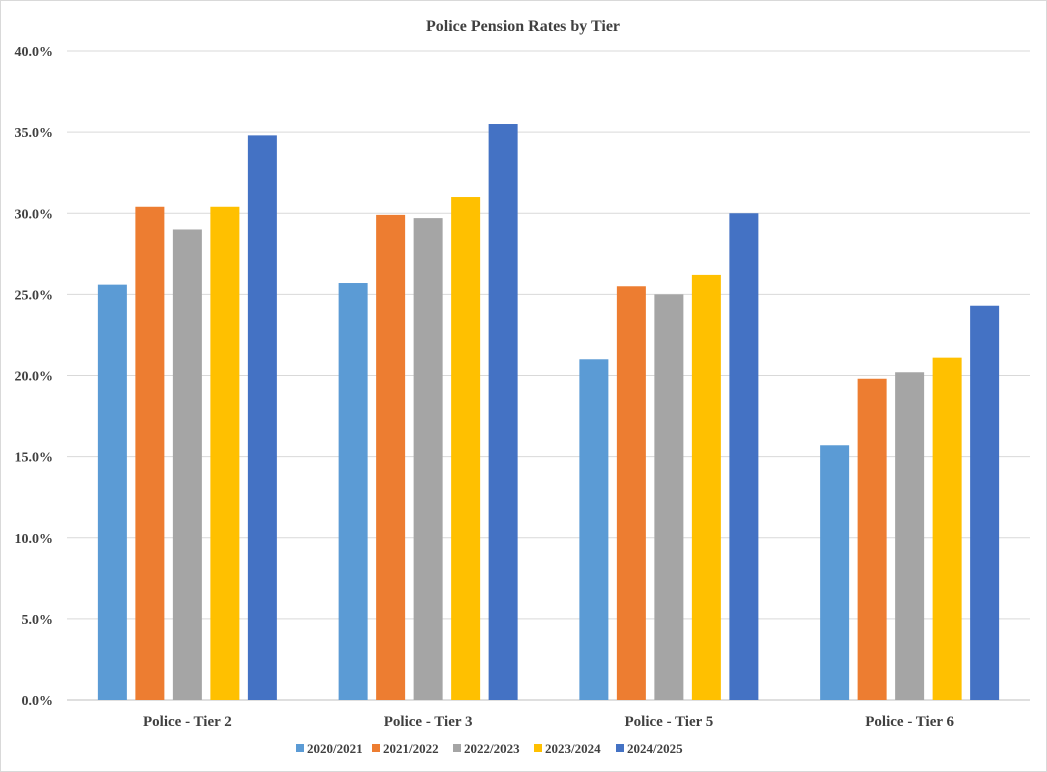 The width and height of the screenshot is (1047, 772). I want to click on x-tick-label: Police - Tier 2, so click(187, 722).